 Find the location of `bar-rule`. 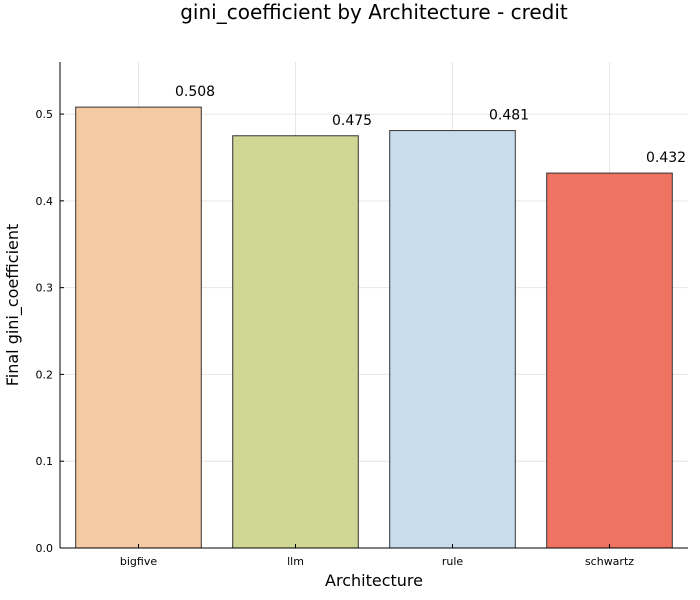

bar-rule is located at coordinates (452, 339).